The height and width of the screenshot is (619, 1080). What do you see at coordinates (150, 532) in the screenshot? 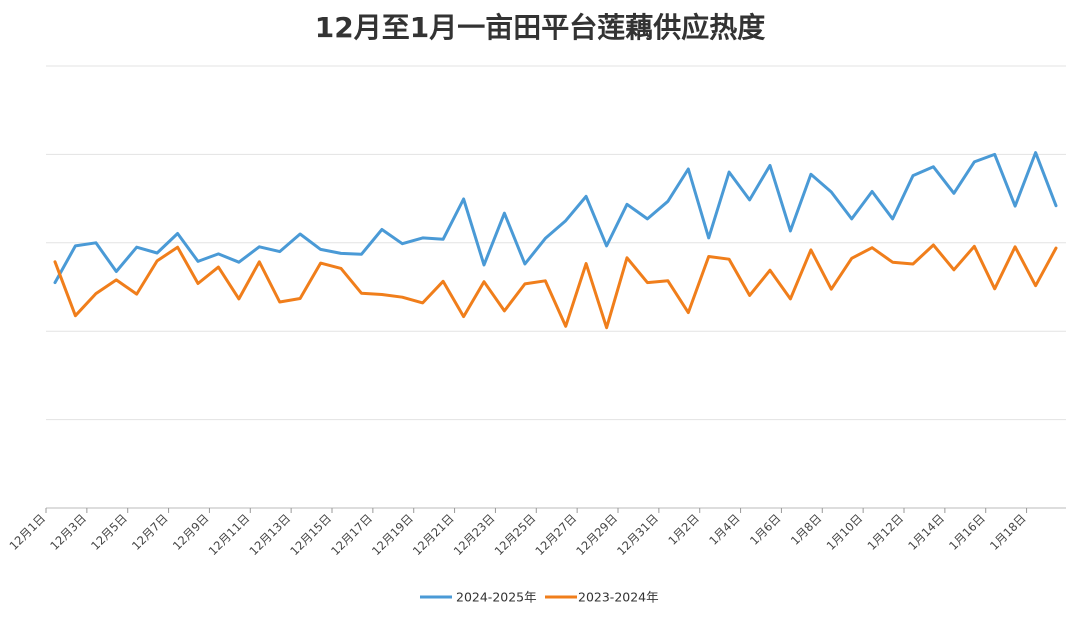
I see `x-tick-label: 12月7日` at bounding box center [150, 532].